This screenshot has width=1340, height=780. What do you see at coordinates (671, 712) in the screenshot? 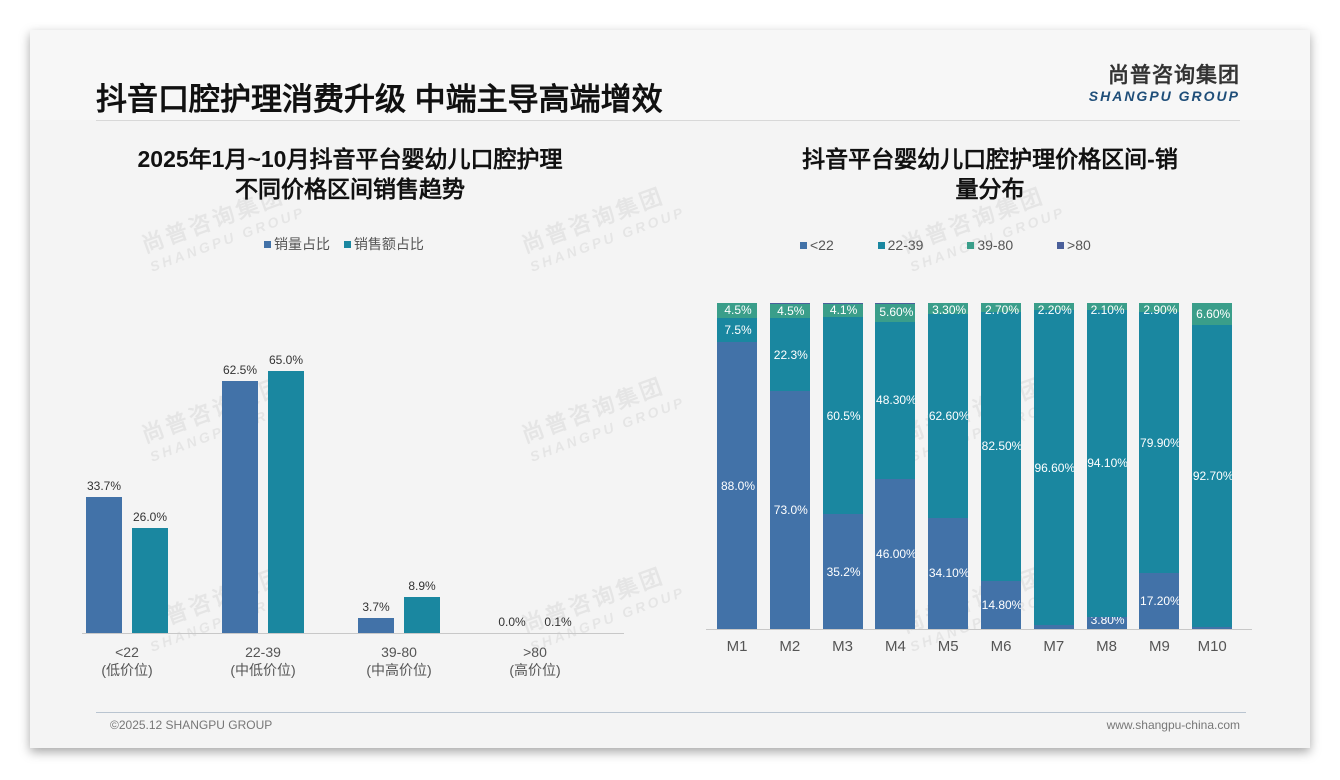
I see `footer-divider` at bounding box center [671, 712].